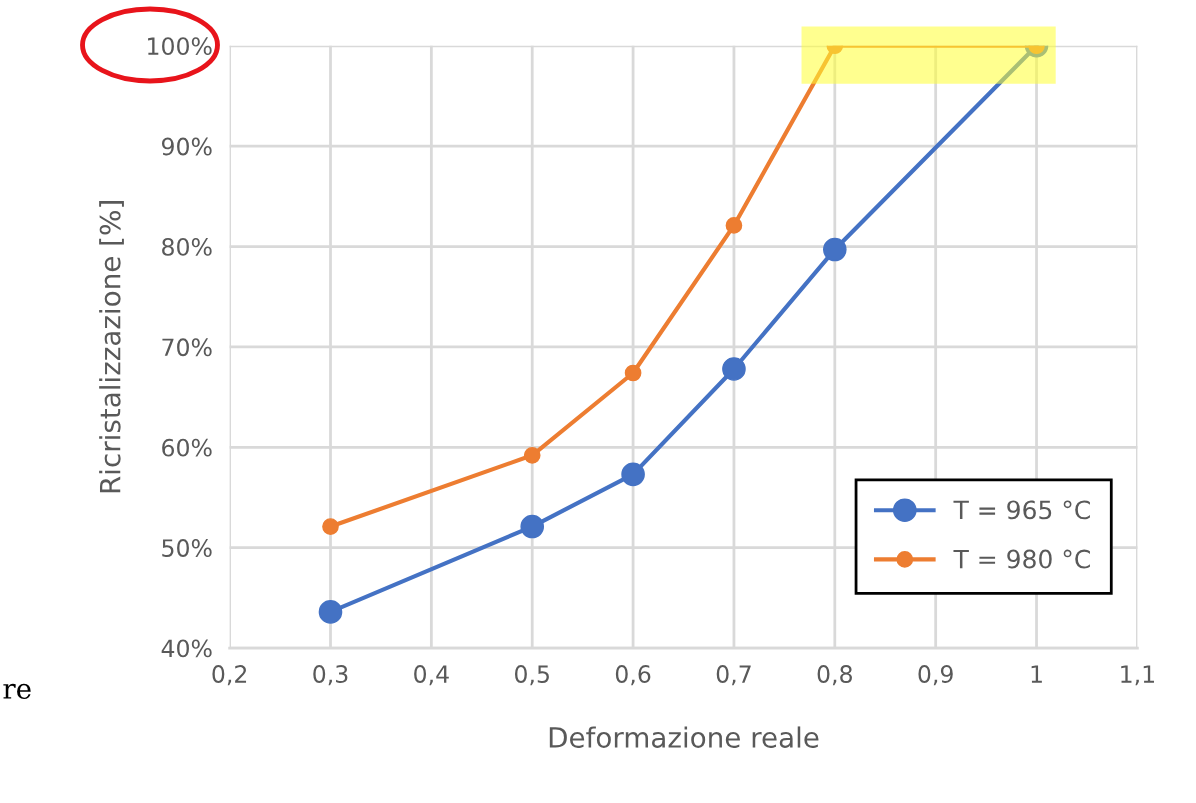 The height and width of the screenshot is (803, 1196). I want to click on x-tick-label: 1, so click(1036, 674).